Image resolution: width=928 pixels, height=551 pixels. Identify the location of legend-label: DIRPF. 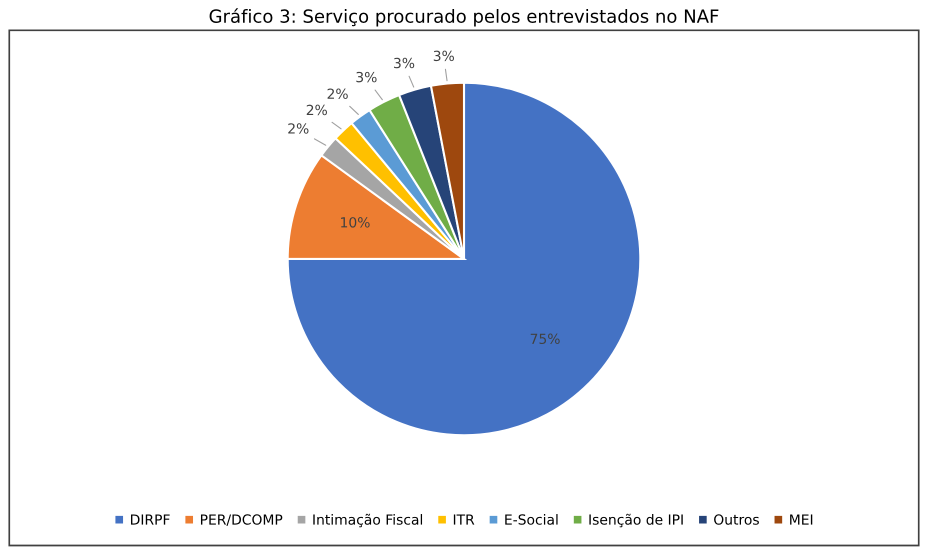
(150, 519).